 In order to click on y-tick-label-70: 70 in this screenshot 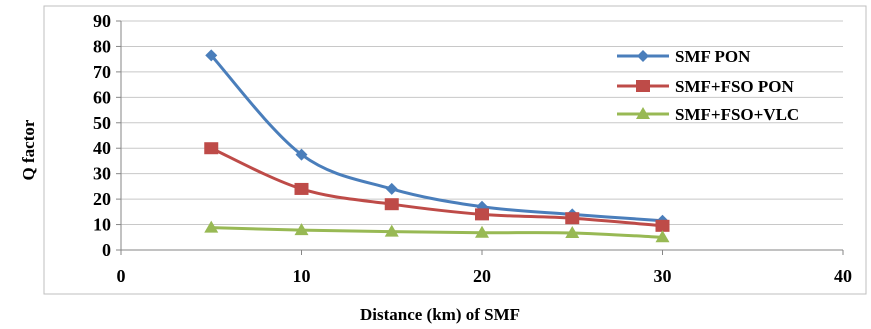, I will do `click(102, 72)`.